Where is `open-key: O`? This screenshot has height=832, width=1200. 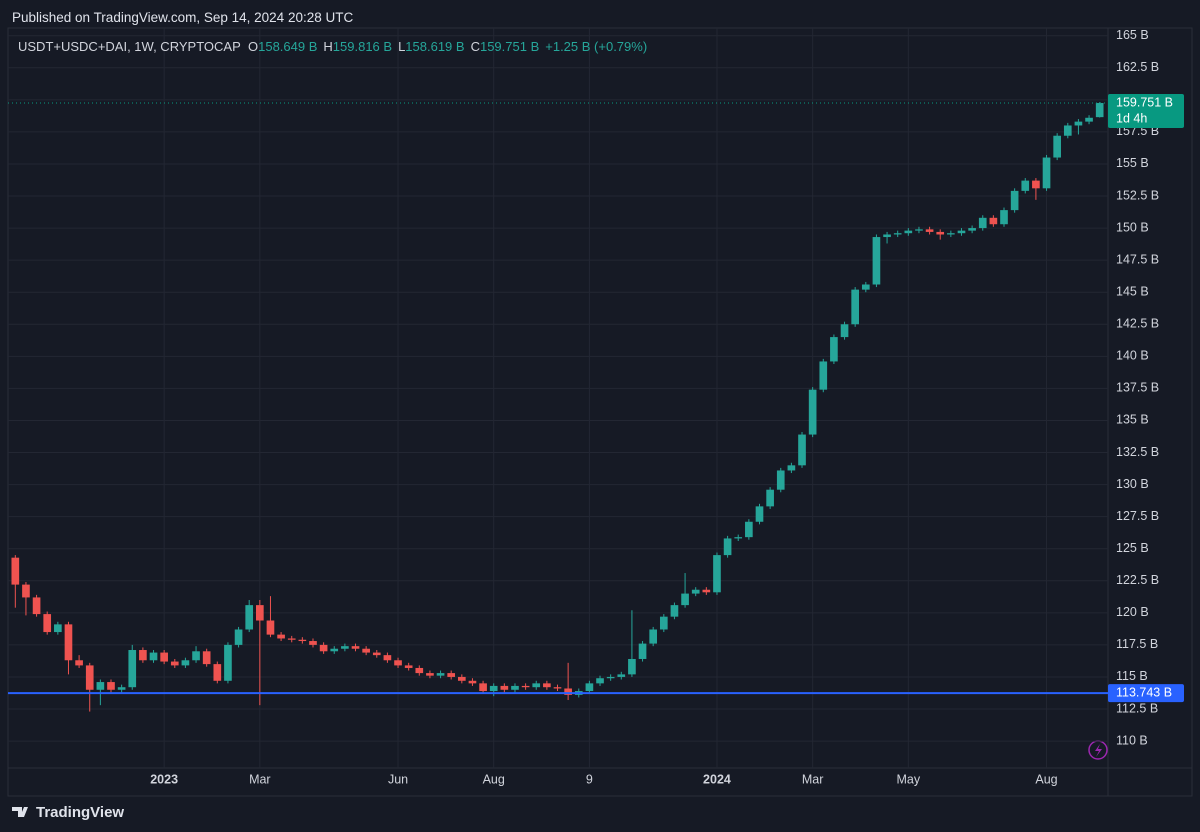 open-key: O is located at coordinates (253, 46).